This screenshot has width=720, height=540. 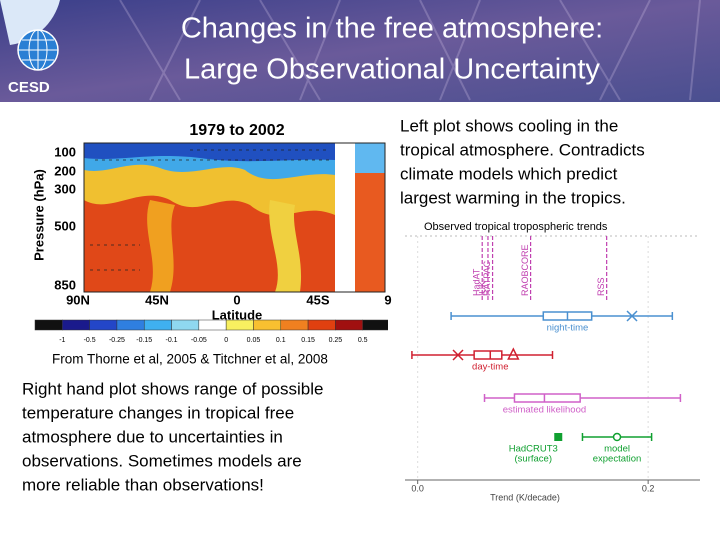 I want to click on colorbar-label: -1, so click(x=62, y=340).